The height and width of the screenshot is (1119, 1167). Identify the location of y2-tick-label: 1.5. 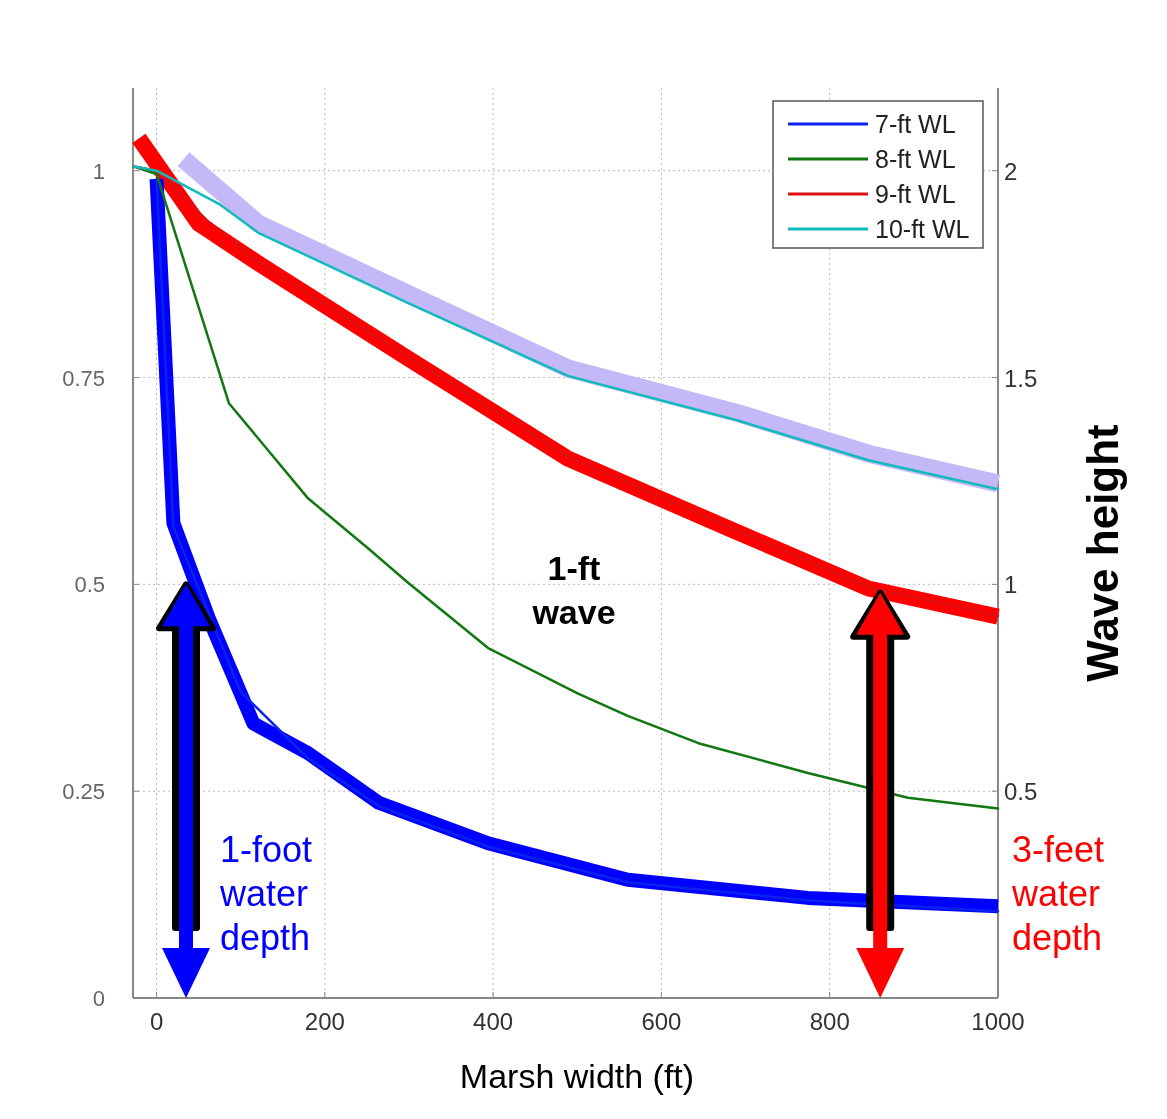
(1021, 378).